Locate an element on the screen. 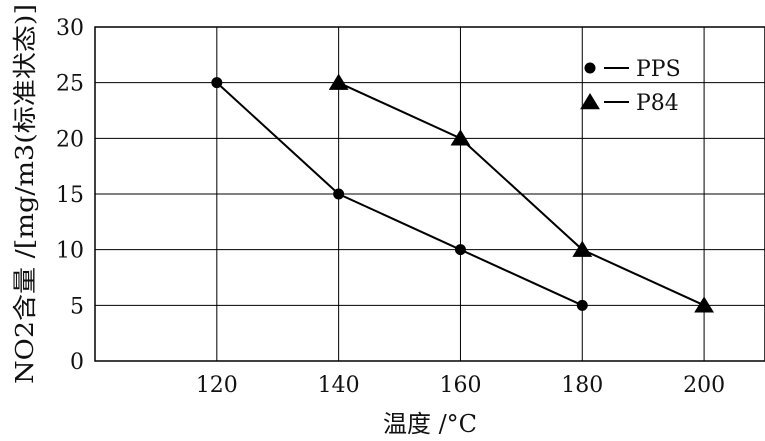  y-tick-labels: 0 5 10 15 20 25 30 is located at coordinates (70, 195).